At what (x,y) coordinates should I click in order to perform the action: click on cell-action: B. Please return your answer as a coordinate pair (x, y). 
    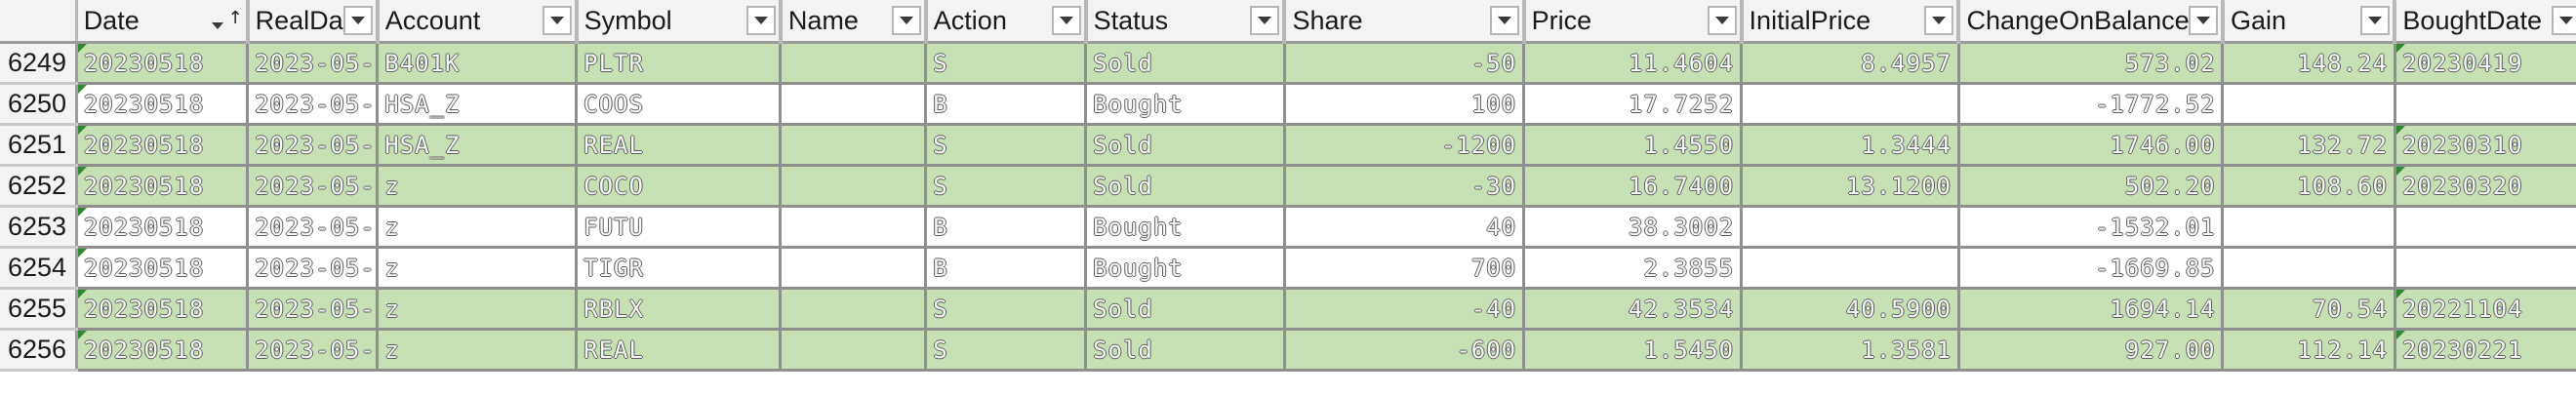
    Looking at the image, I should click on (1006, 227).